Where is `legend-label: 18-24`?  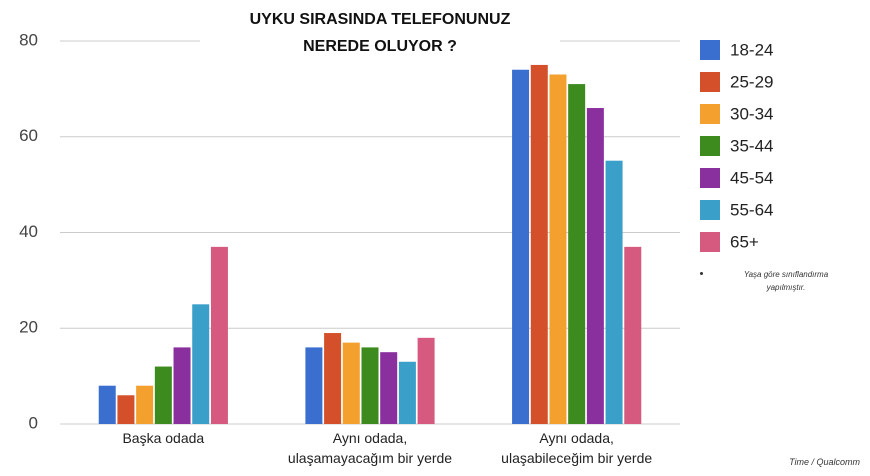
legend-label: 18-24 is located at coordinates (751, 49).